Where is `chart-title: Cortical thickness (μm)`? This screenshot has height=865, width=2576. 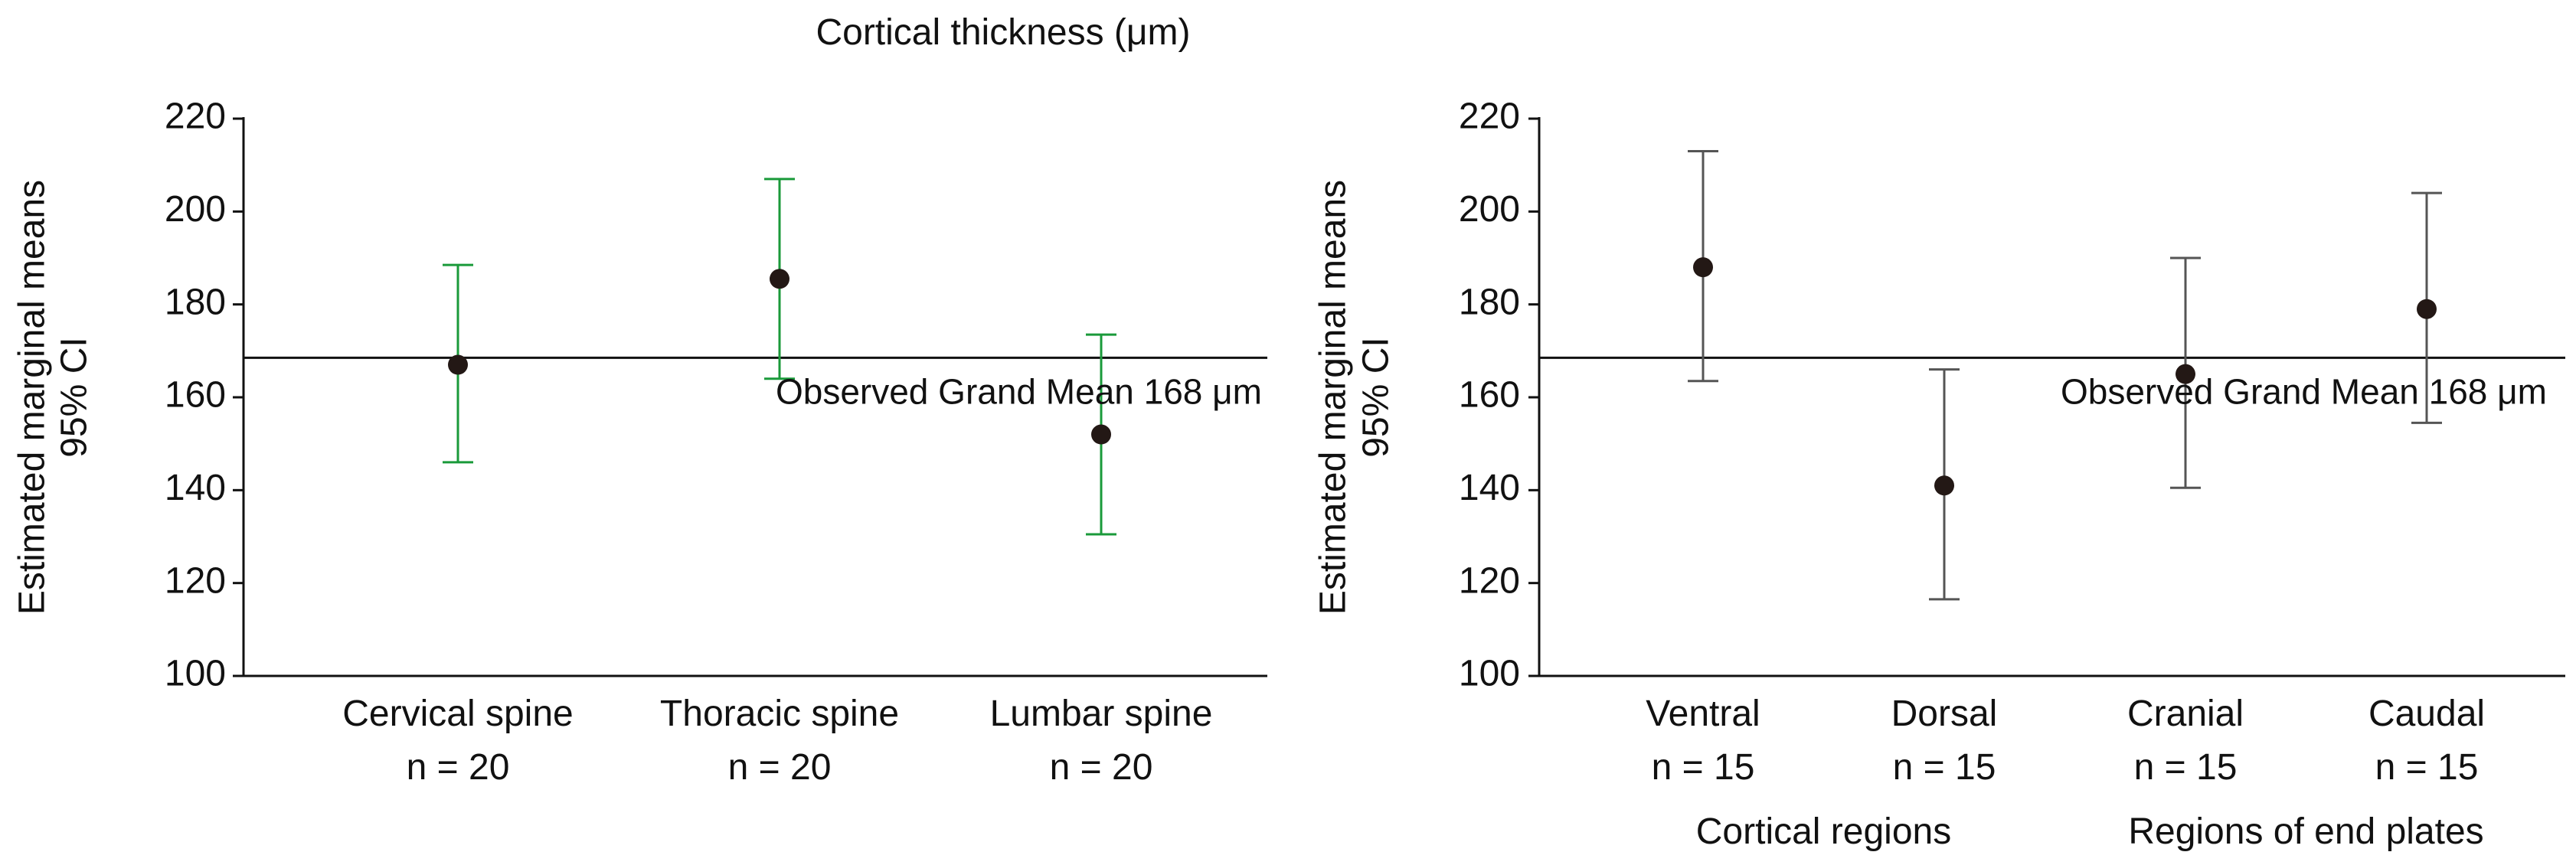 chart-title: Cortical thickness (μm) is located at coordinates (1003, 32).